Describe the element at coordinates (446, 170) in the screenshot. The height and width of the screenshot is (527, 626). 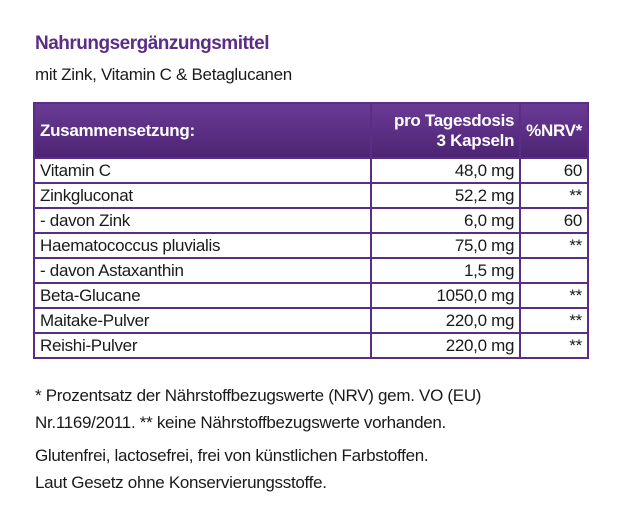
I see `table-cell: 48,0 mg` at that location.